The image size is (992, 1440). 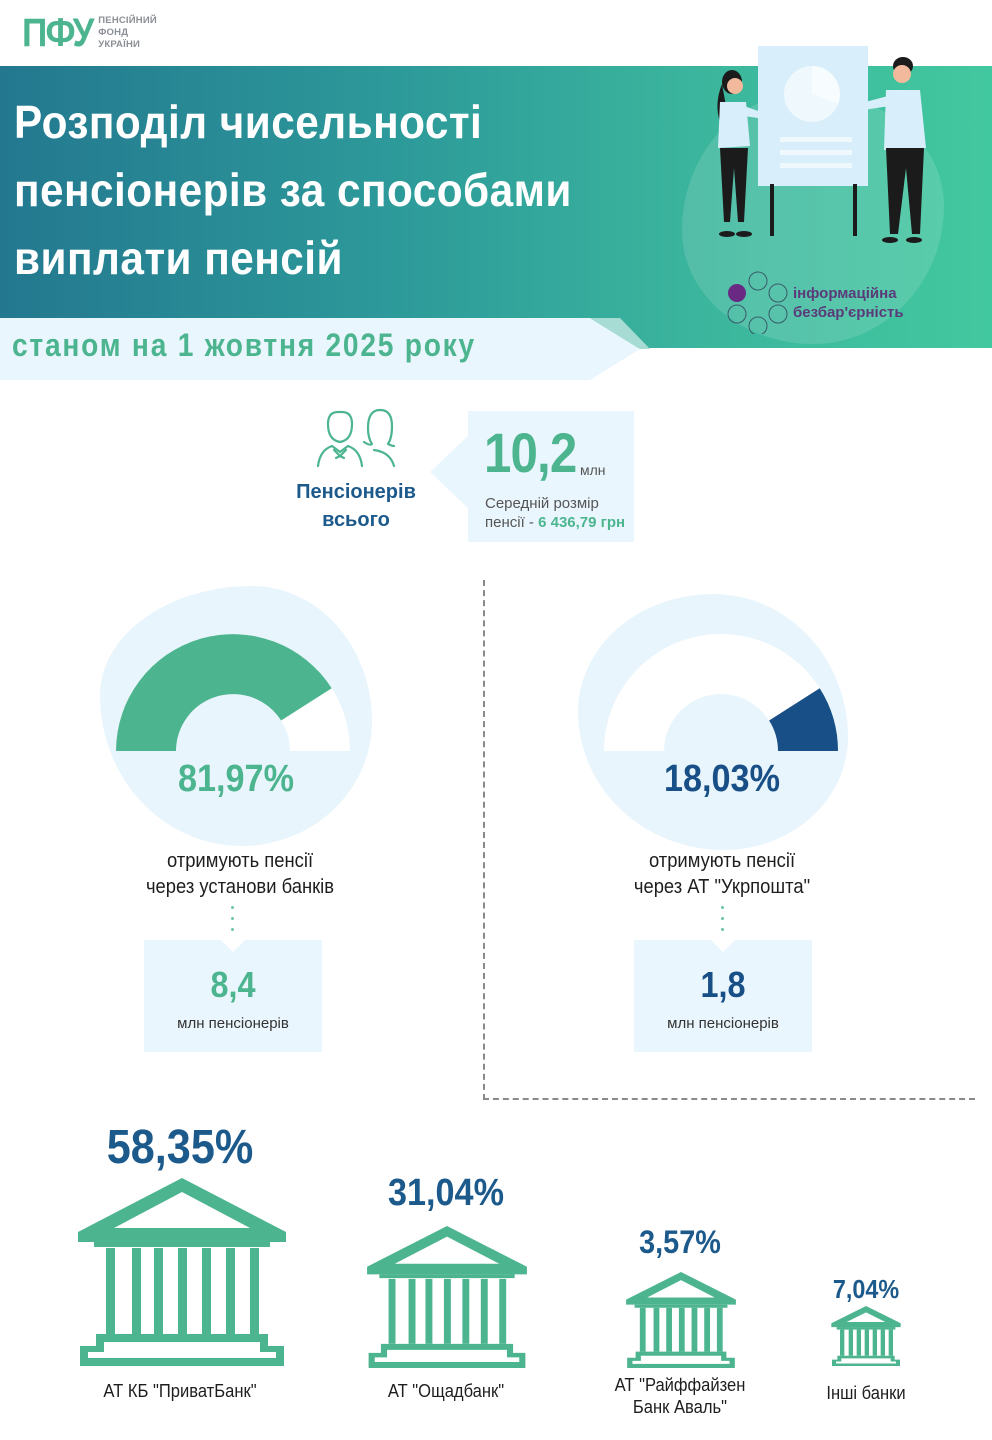 What do you see at coordinates (848, 312) in the screenshot?
I see `inclusion-line: безбар'єрність` at bounding box center [848, 312].